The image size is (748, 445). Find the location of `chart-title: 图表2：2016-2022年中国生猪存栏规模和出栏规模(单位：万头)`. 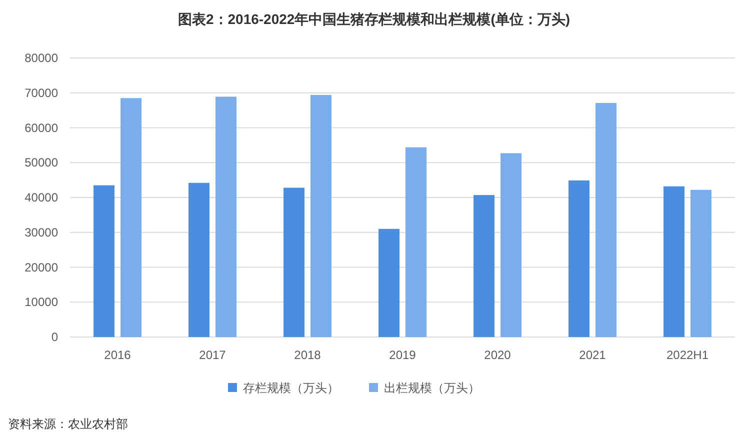

chart-title: 图表2：2016-2022年中国生猪存栏规模和出栏规模(单位：万头) is located at coordinates (374, 19).